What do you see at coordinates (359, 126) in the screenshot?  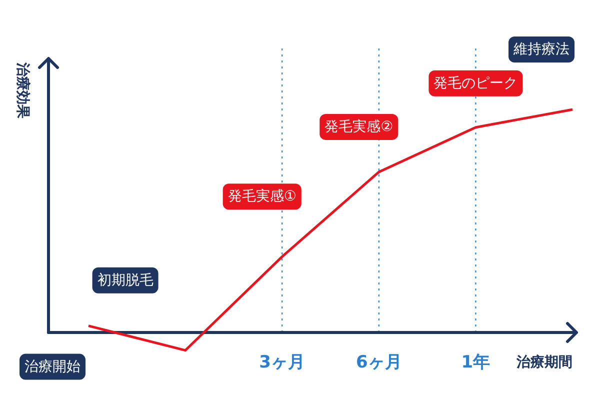 I see `annotation: 発毛実感②` at bounding box center [359, 126].